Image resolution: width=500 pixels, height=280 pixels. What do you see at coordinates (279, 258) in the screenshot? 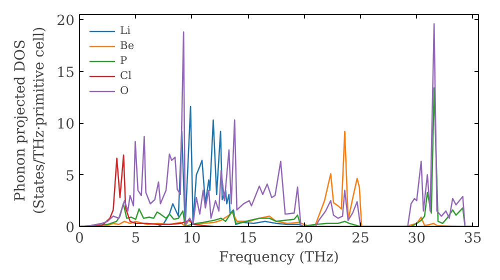
I see `x-axis-title: Frequency (THz)` at bounding box center [279, 258].